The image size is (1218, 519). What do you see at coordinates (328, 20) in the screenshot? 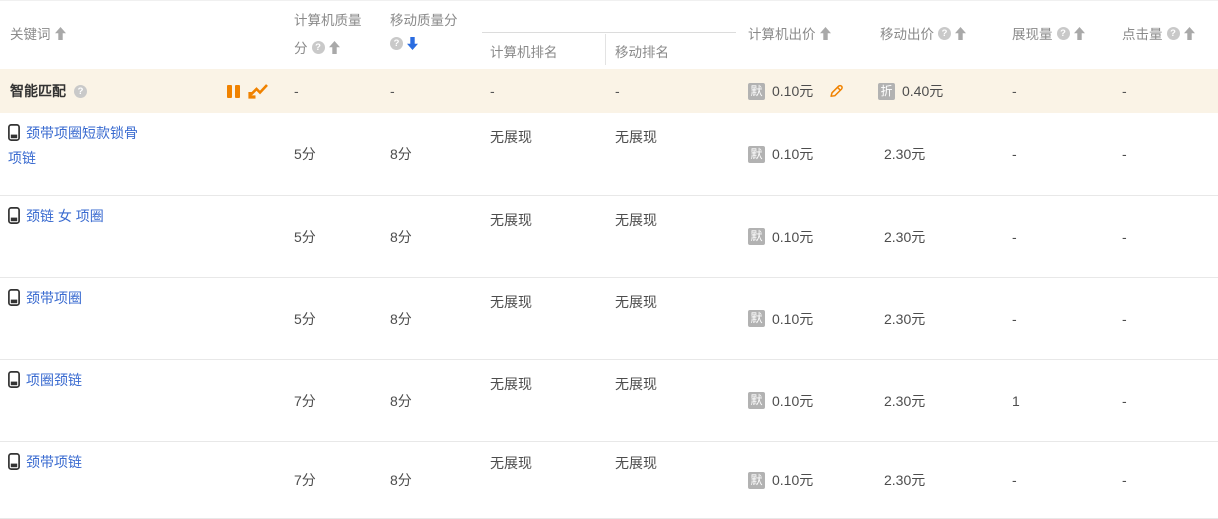
I see `pc-quality-header-line1: 计算机质量` at bounding box center [328, 20].